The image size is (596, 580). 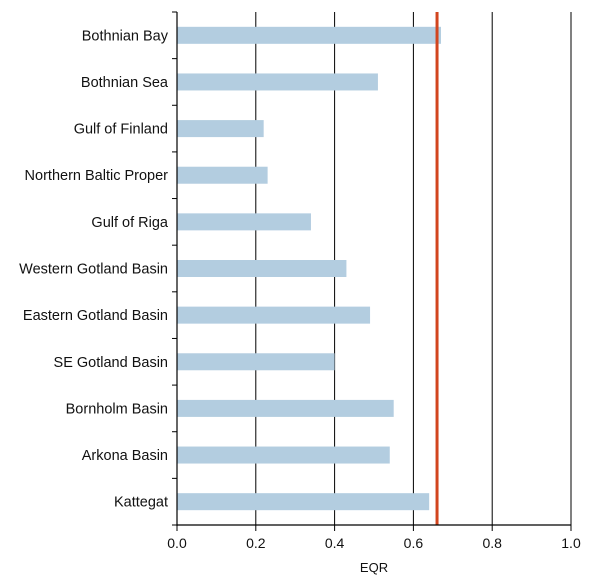 What do you see at coordinates (111, 363) in the screenshot?
I see `category-label-7: SE Gotland Basin` at bounding box center [111, 363].